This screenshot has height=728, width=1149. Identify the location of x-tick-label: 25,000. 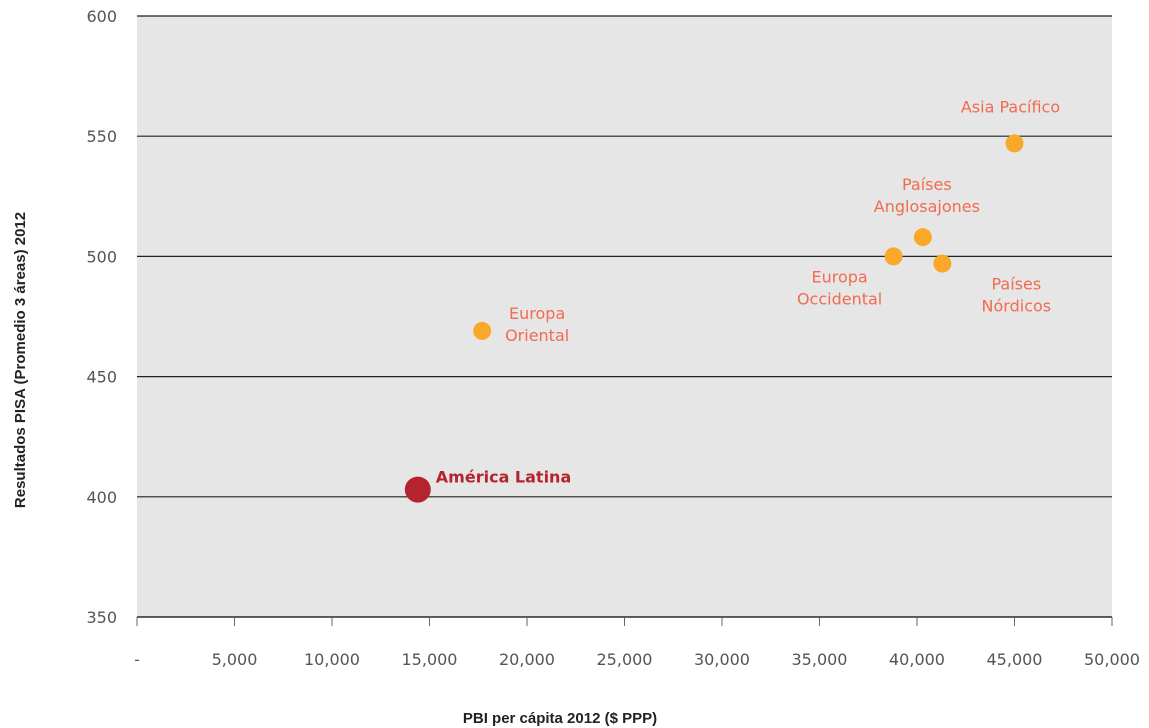
(625, 659).